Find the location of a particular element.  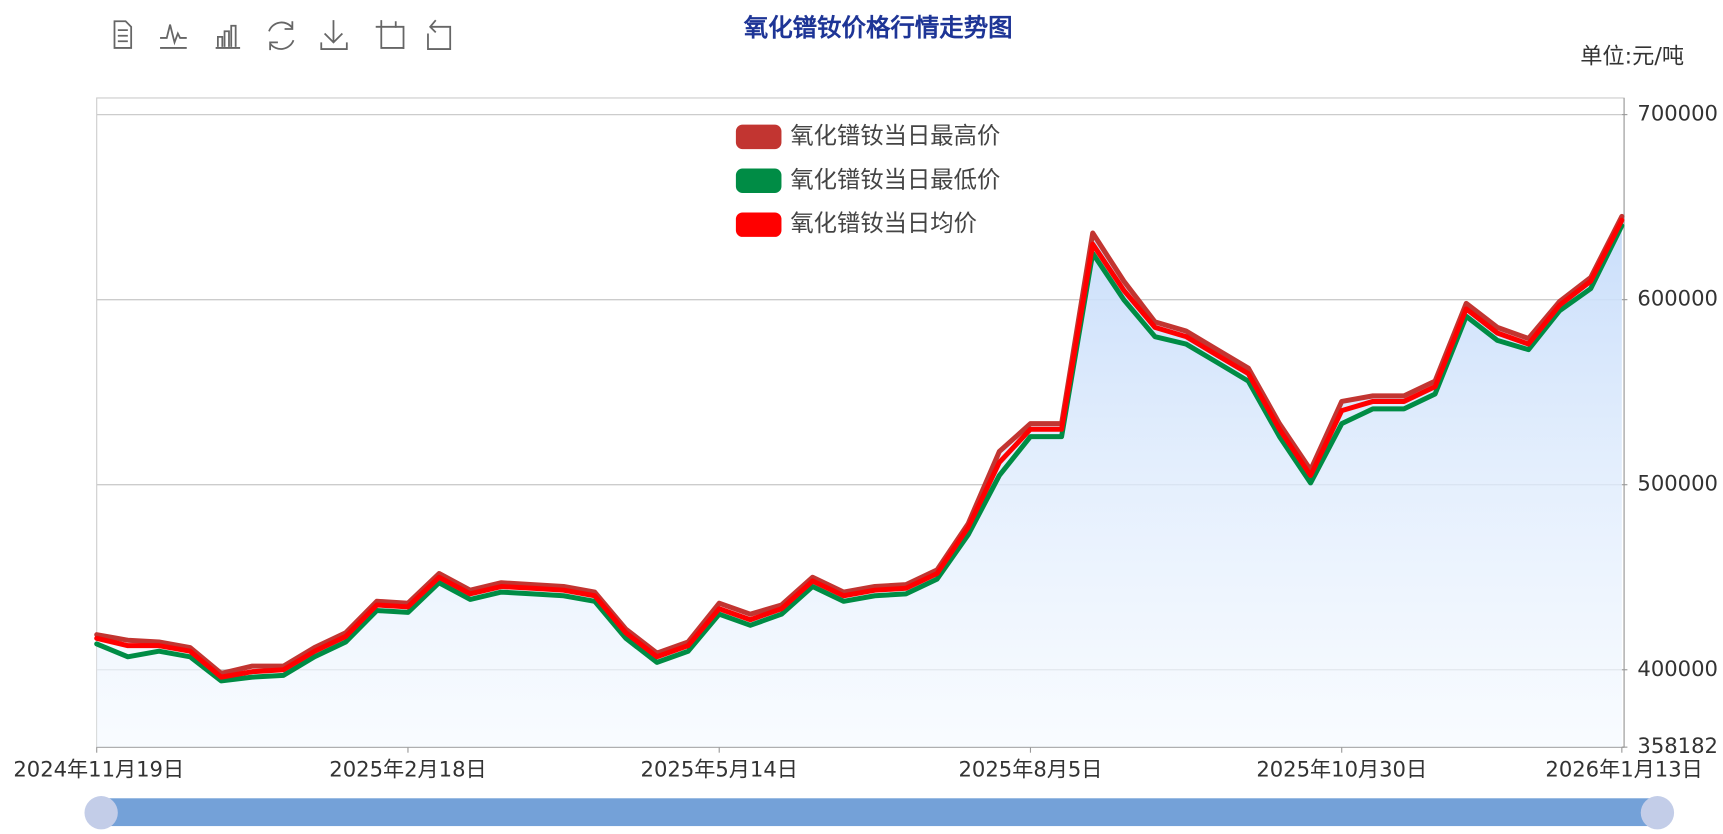

tool-bar is located at coordinates (228, 36).